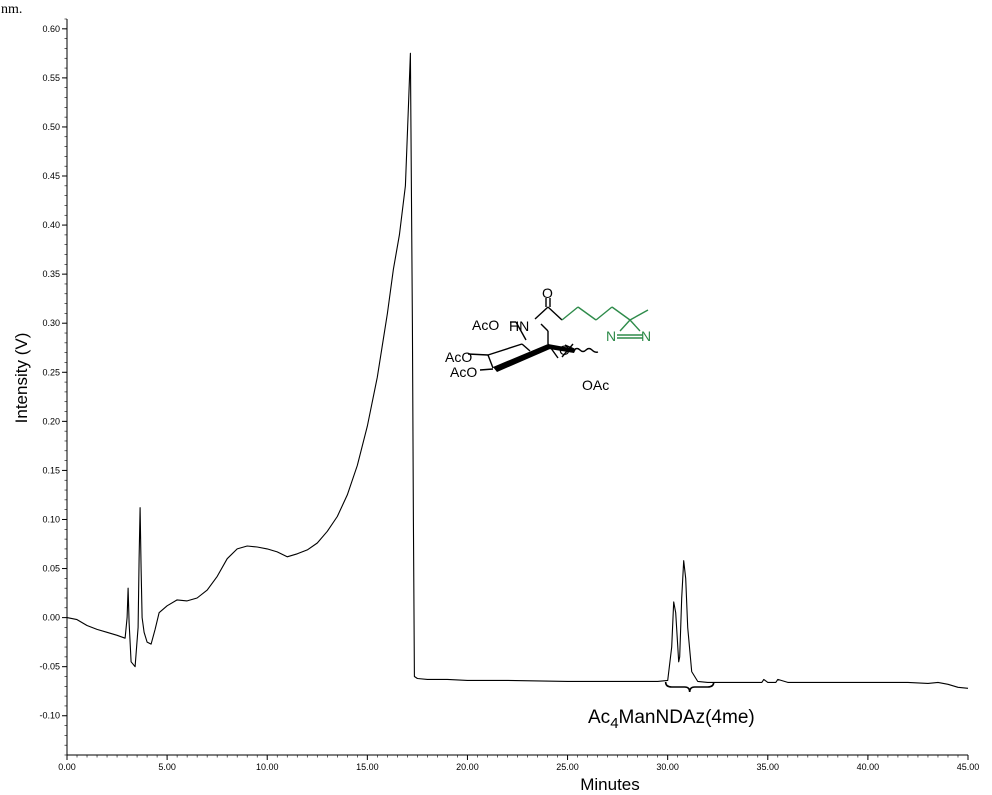  I want to click on x-tick-label: 0.00, so click(67, 767).